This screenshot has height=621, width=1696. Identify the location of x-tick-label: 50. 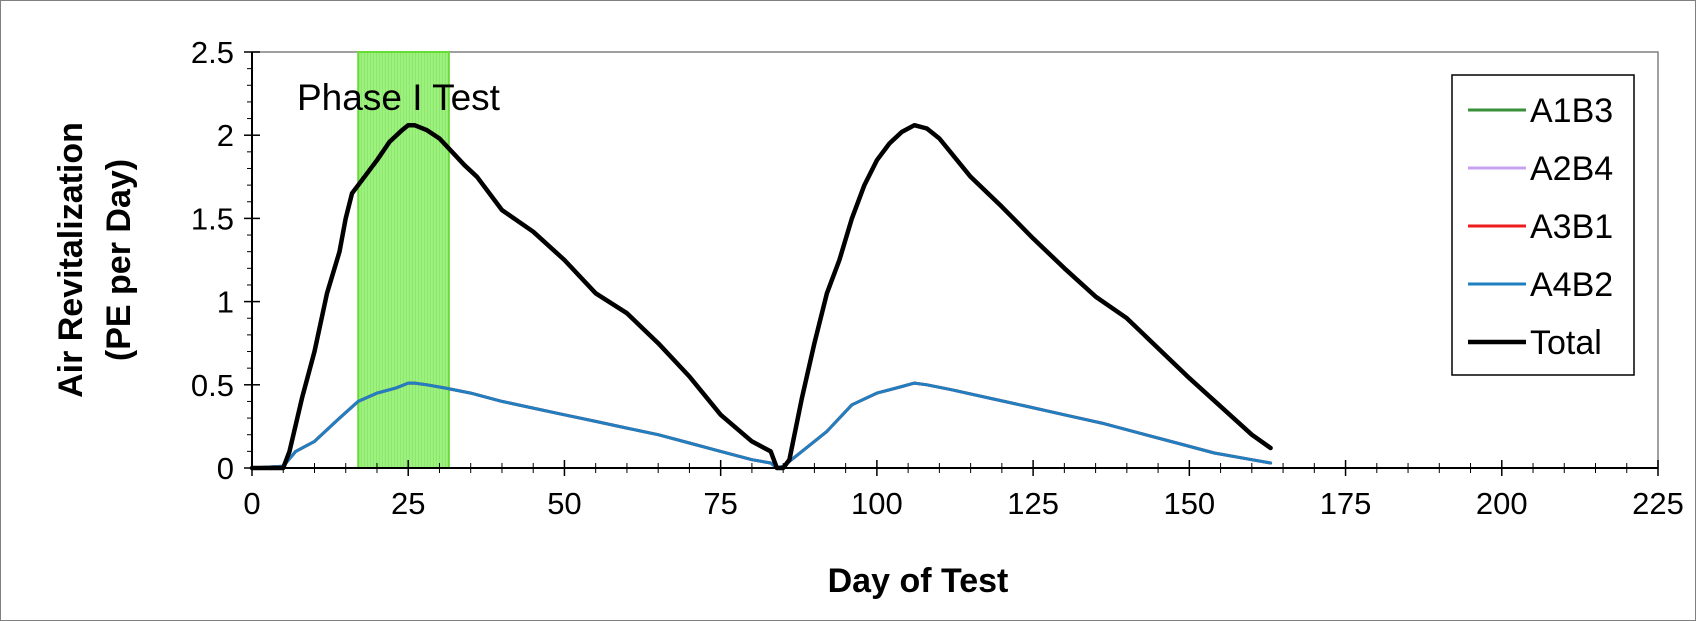
(564, 503).